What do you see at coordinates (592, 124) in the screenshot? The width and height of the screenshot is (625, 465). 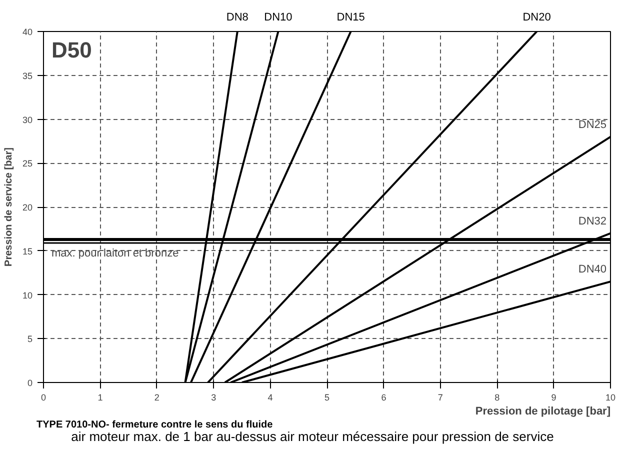 I see `series-label: DN25` at bounding box center [592, 124].